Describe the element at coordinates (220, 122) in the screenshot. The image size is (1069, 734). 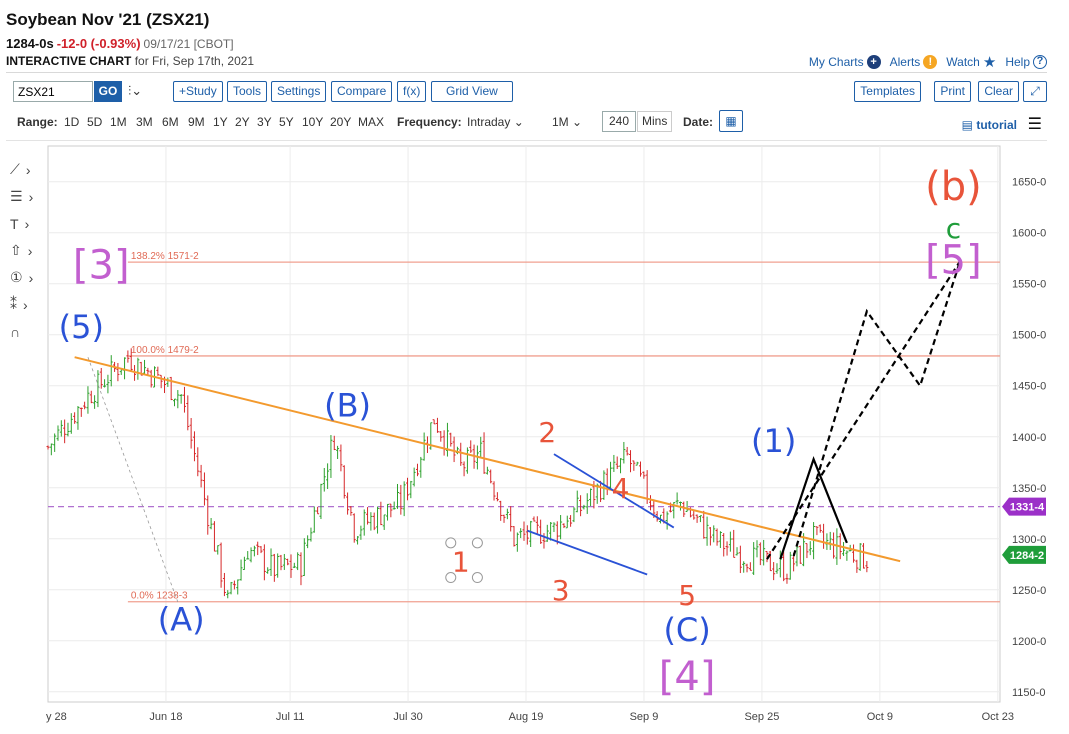
I see `range-1y: 1Y` at that location.